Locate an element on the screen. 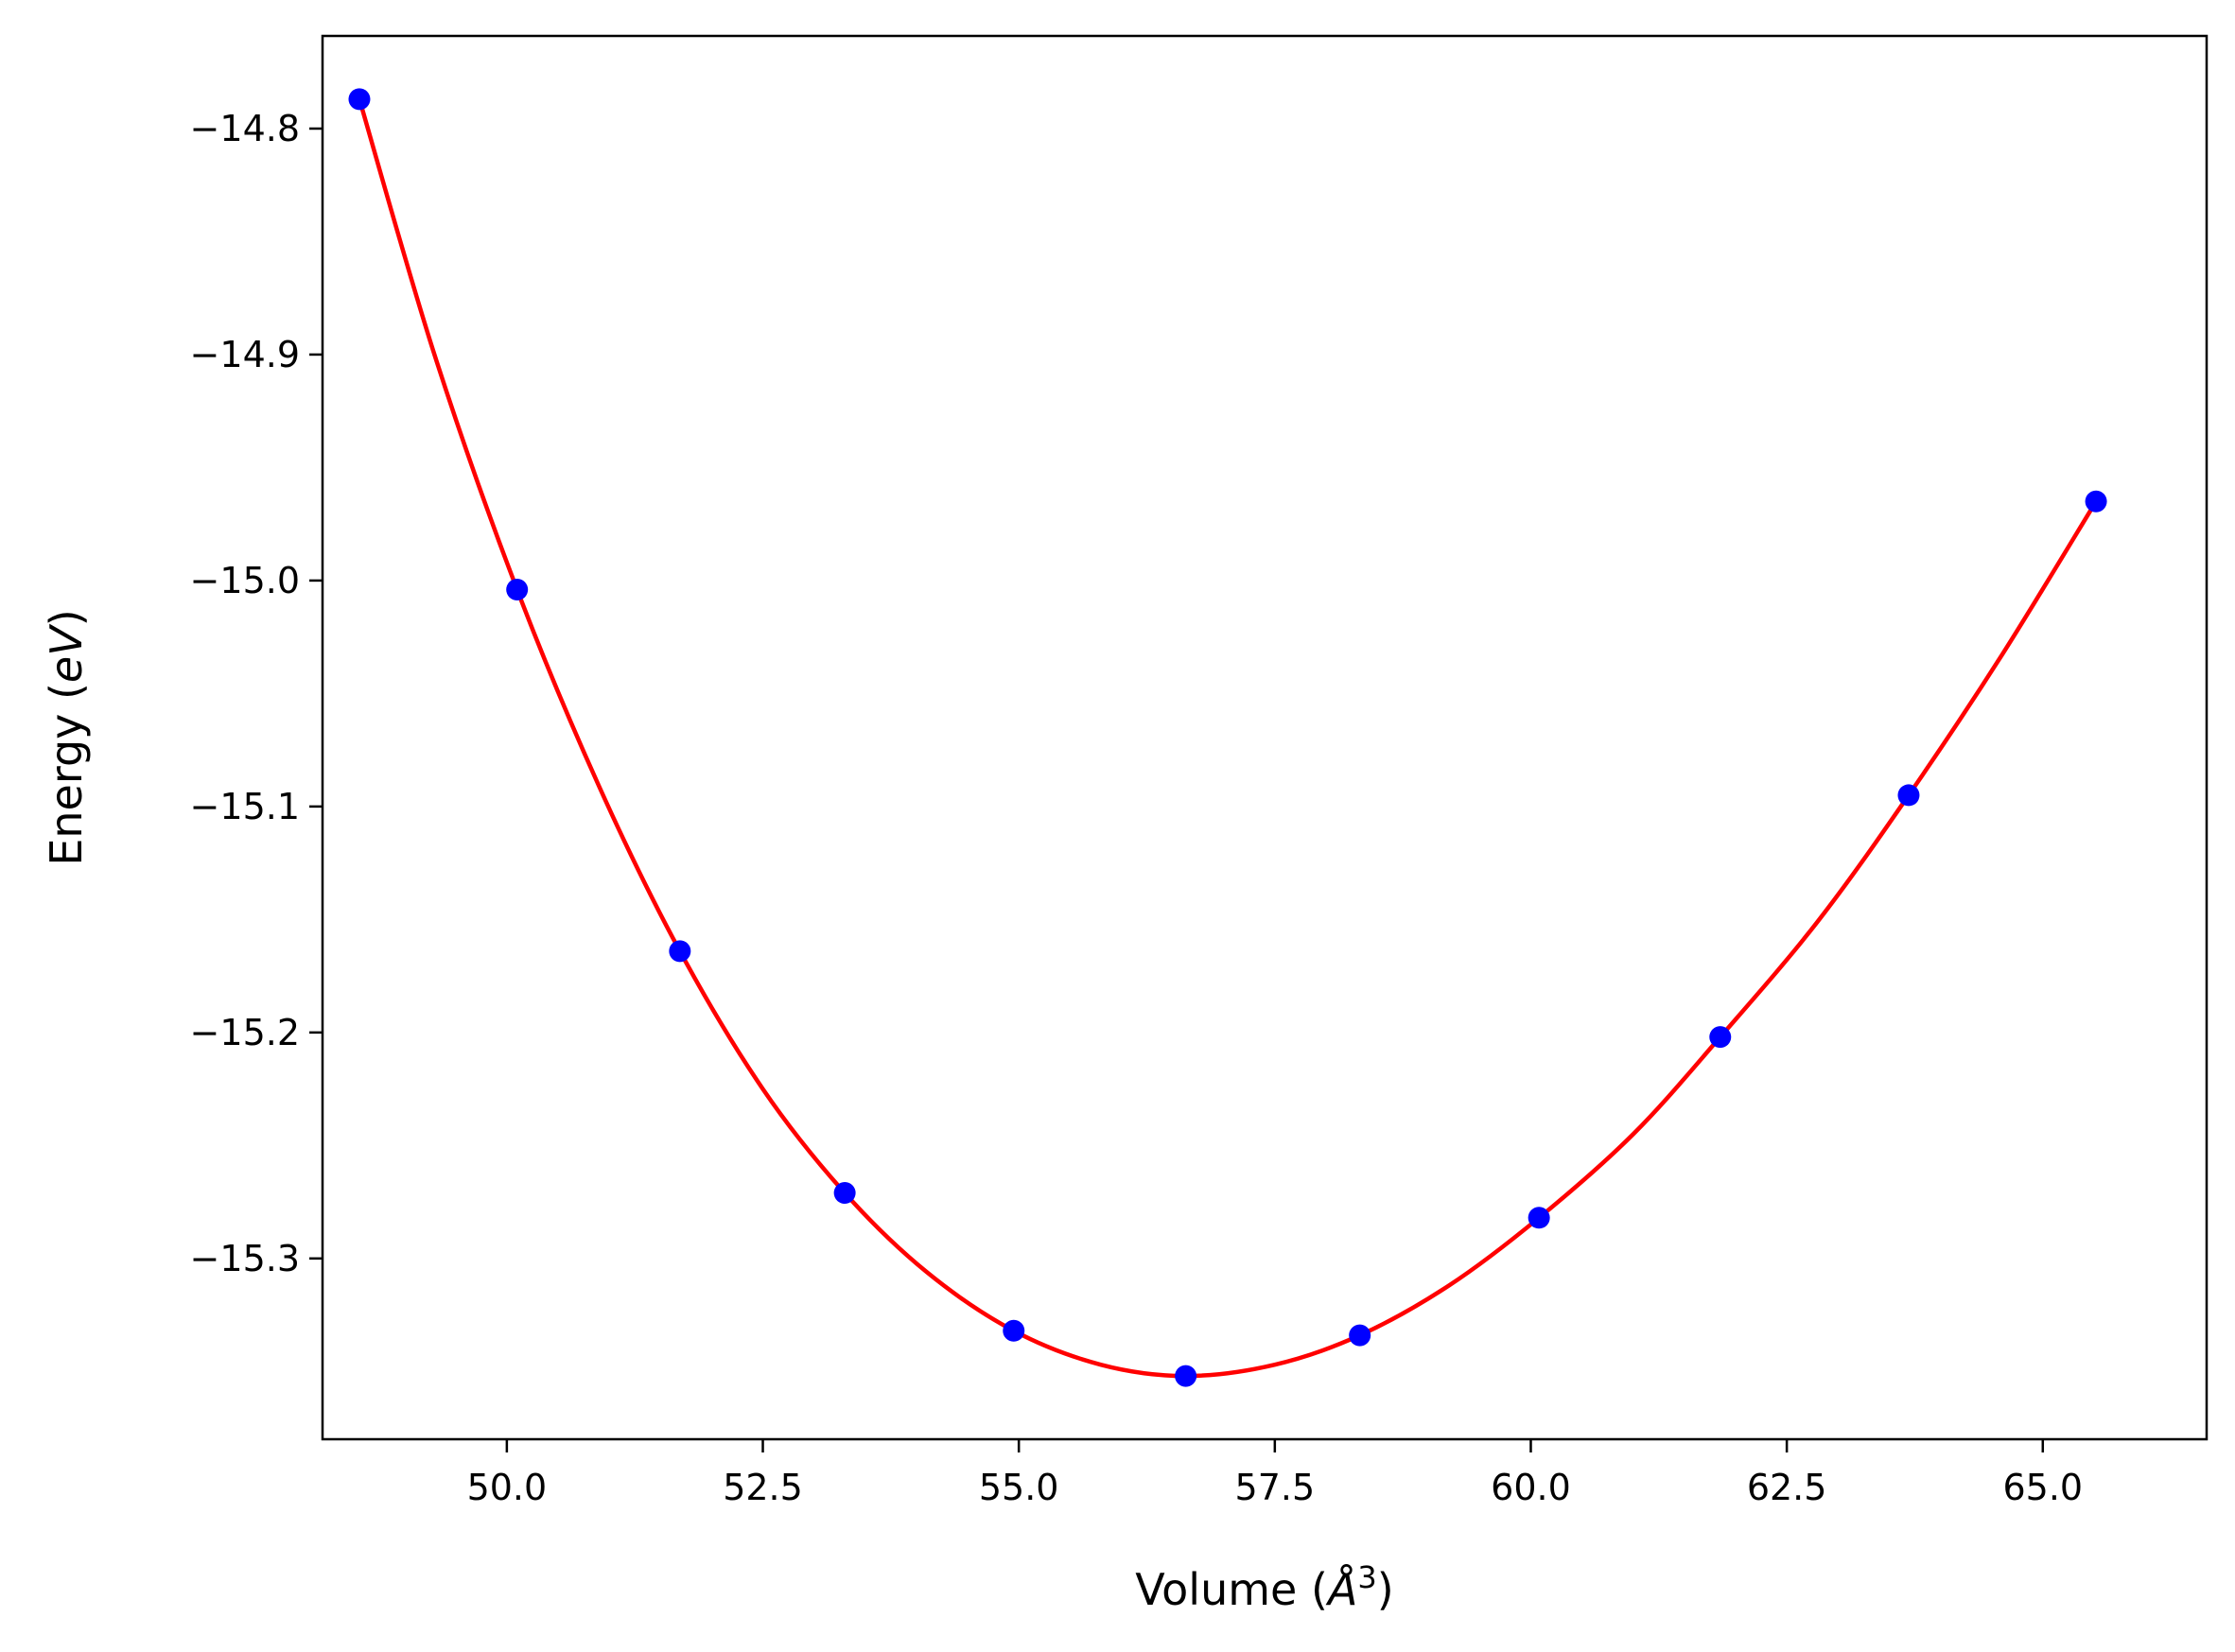 The height and width of the screenshot is (1652, 2235). y-tick-label: −15.3 is located at coordinates (245, 1259).